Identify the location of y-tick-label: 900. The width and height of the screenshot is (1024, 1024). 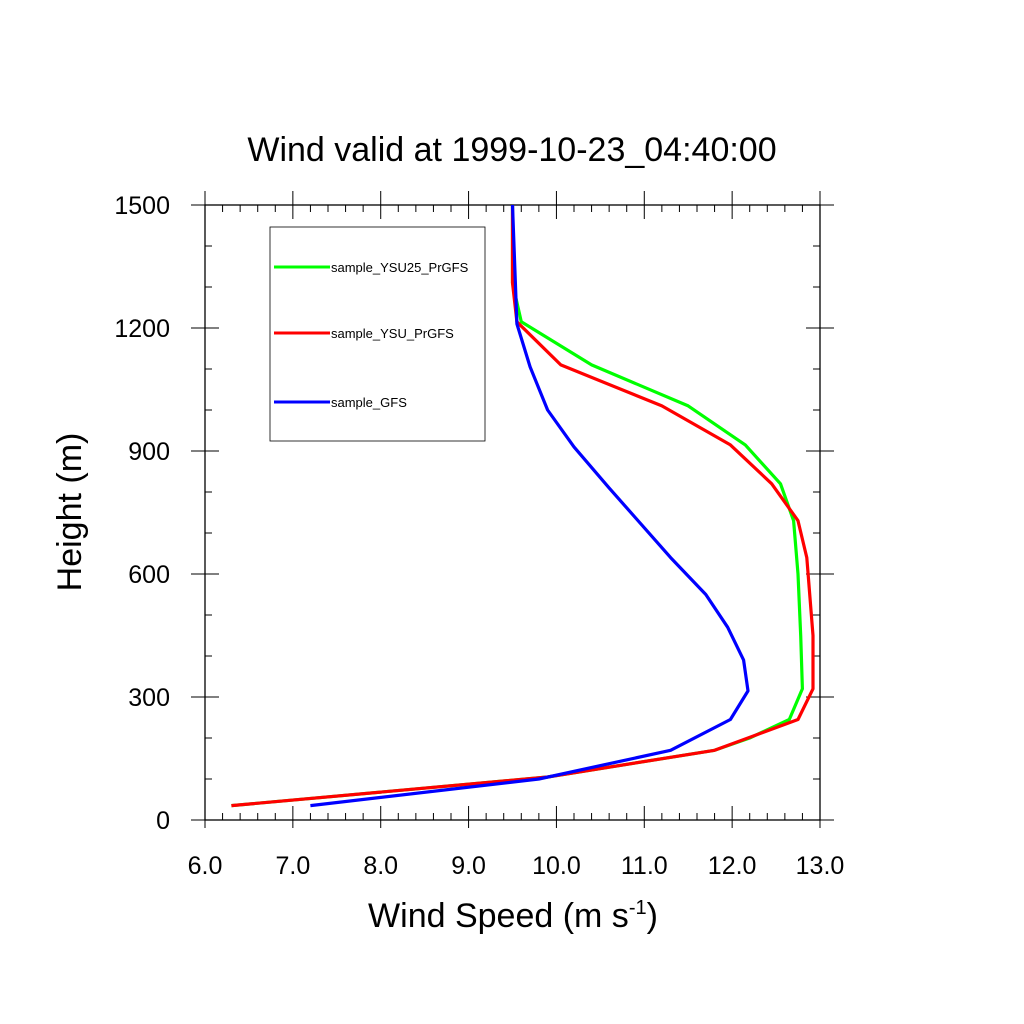
(149, 452).